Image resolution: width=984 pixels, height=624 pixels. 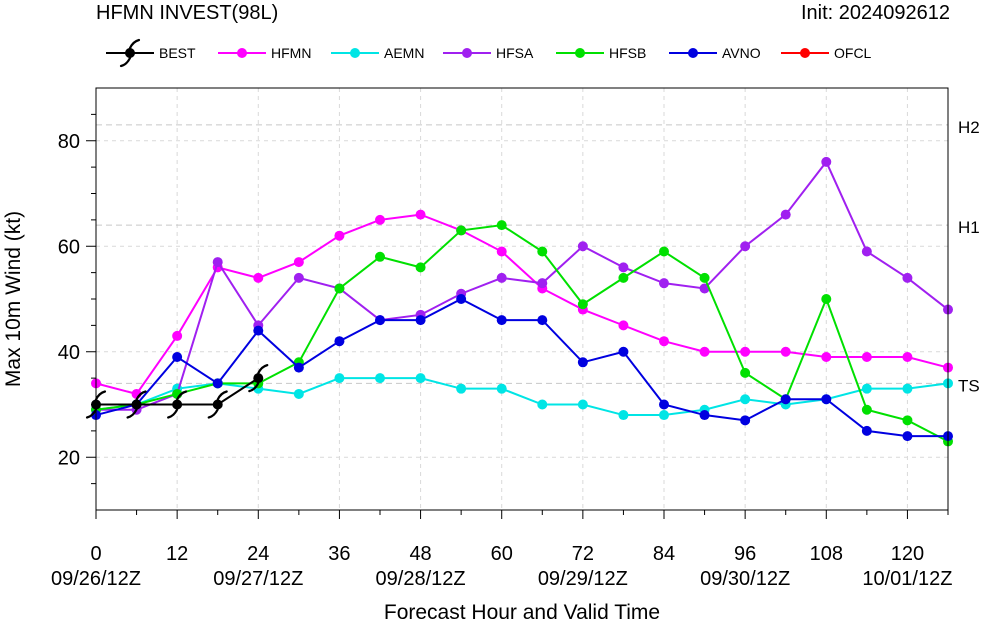 I want to click on x-tick-label-date: 09/30/12Z, so click(x=745, y=579).